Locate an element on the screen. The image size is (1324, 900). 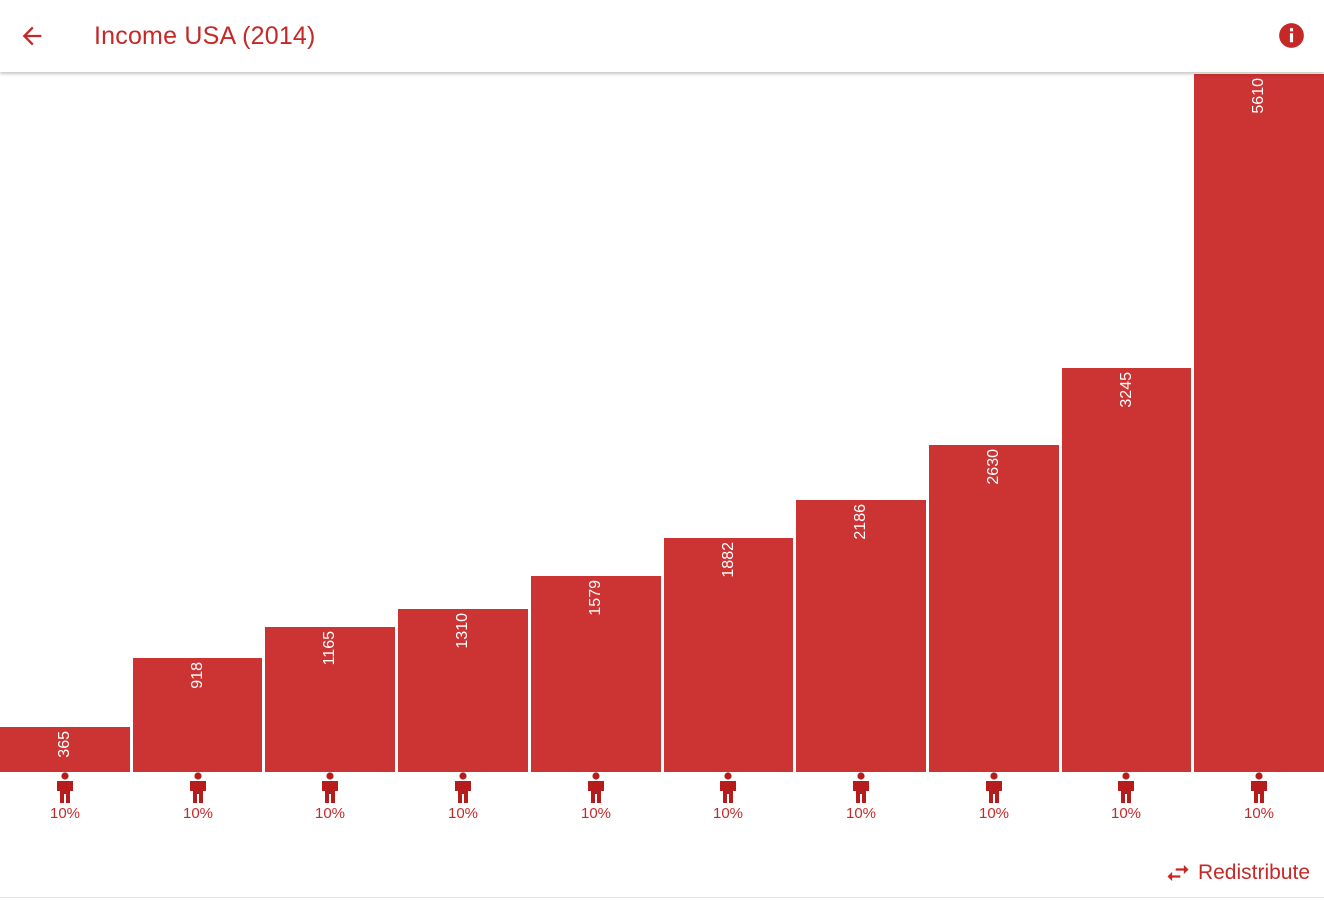
income-bar: 918 is located at coordinates (197, 715).